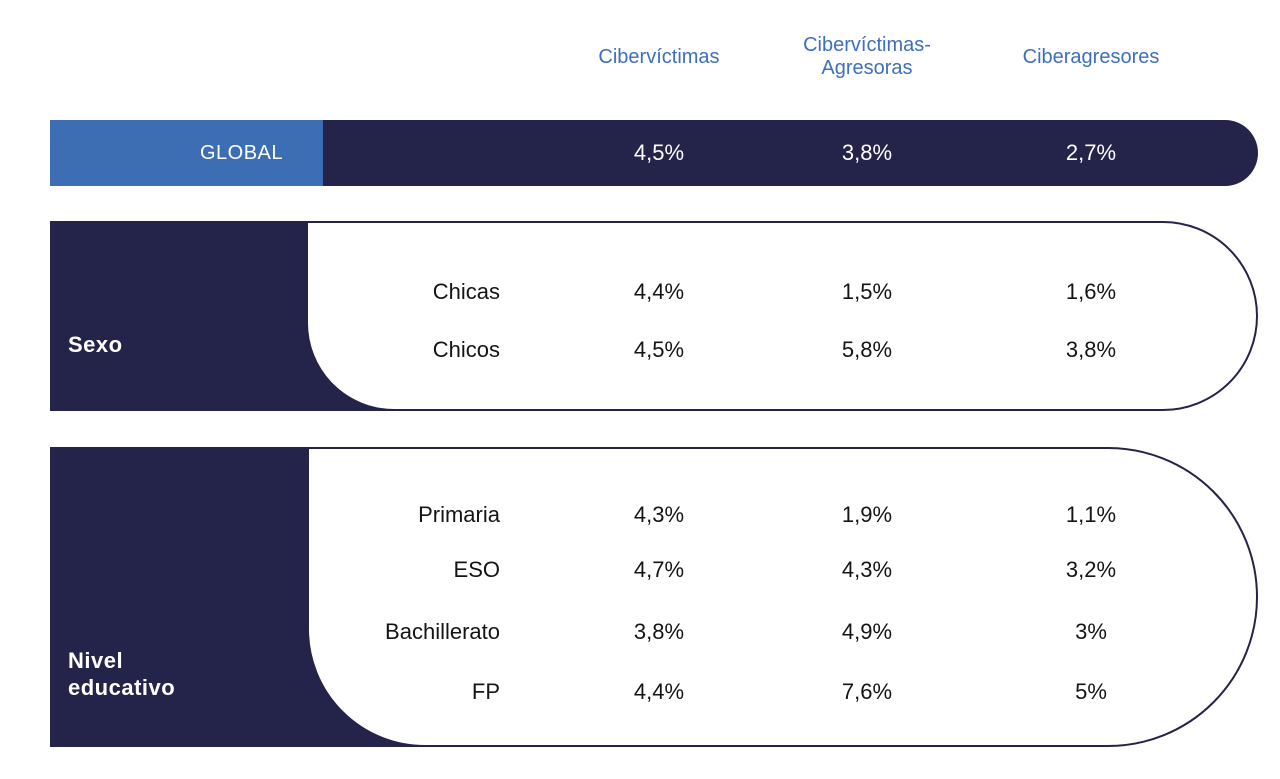  I want to click on cell-value: 1,9%, so click(867, 514).